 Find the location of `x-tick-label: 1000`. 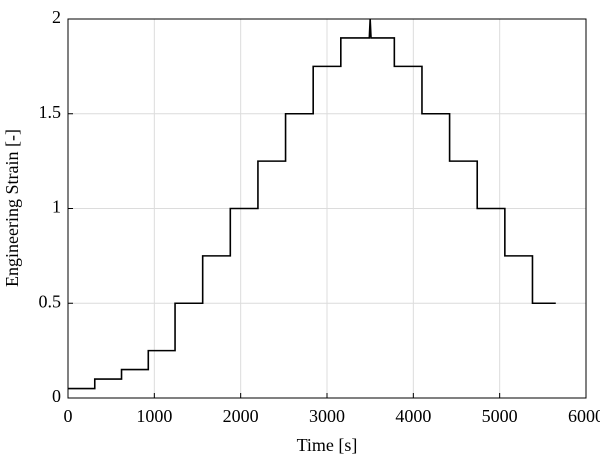

x-tick-label: 1000 is located at coordinates (154, 416).